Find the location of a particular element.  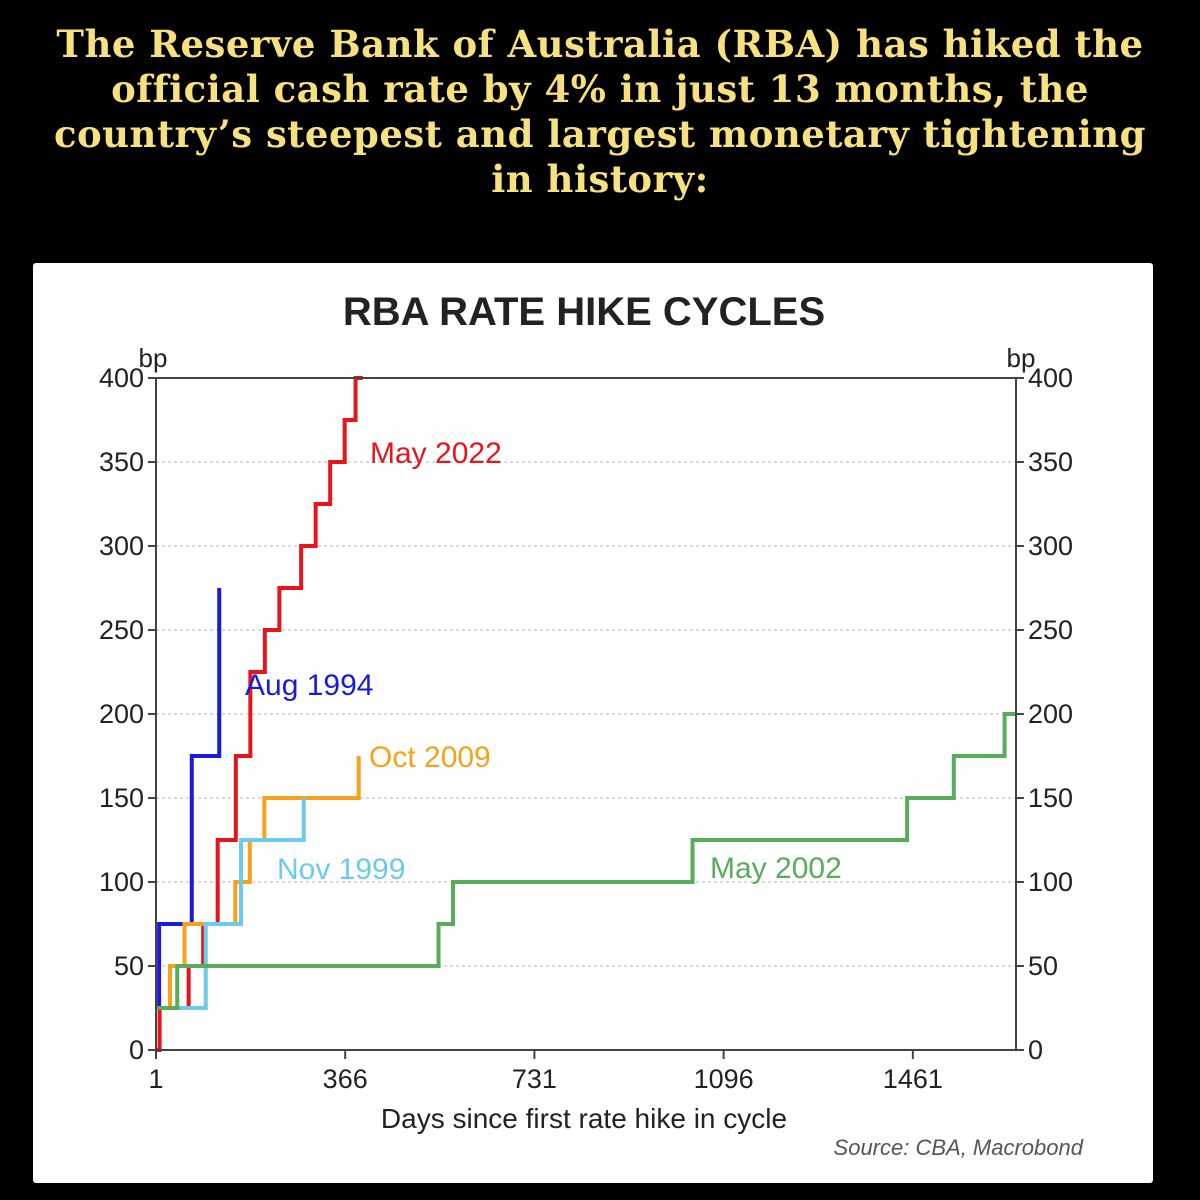

y-tick-label-left: 350 is located at coordinates (121, 462).